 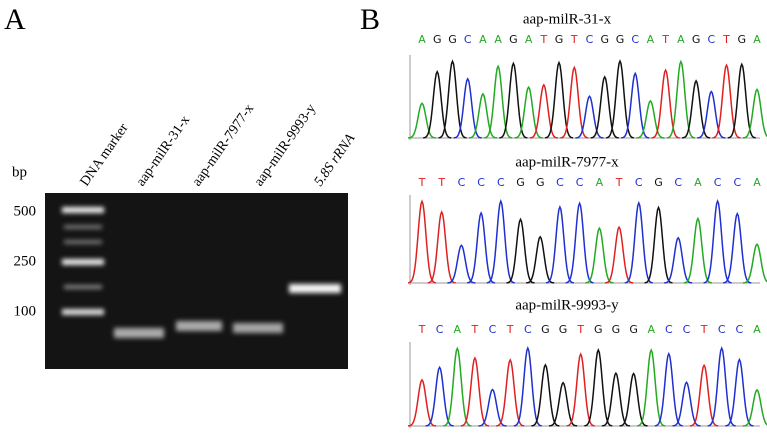 I want to click on lane-label: 5.8S rRNA, so click(x=335, y=160).